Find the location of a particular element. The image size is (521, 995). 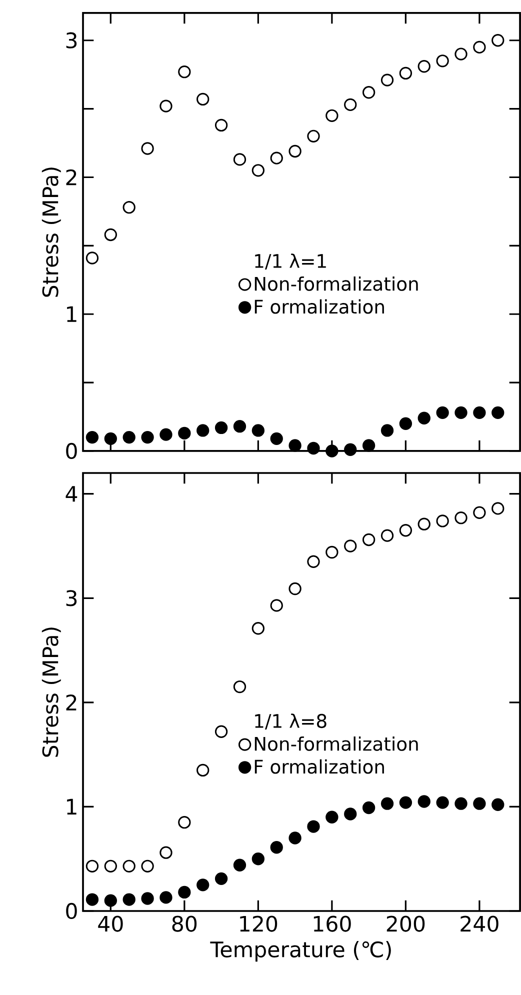

x-axis-title: Temperature (℃) is located at coordinates (300, 951).